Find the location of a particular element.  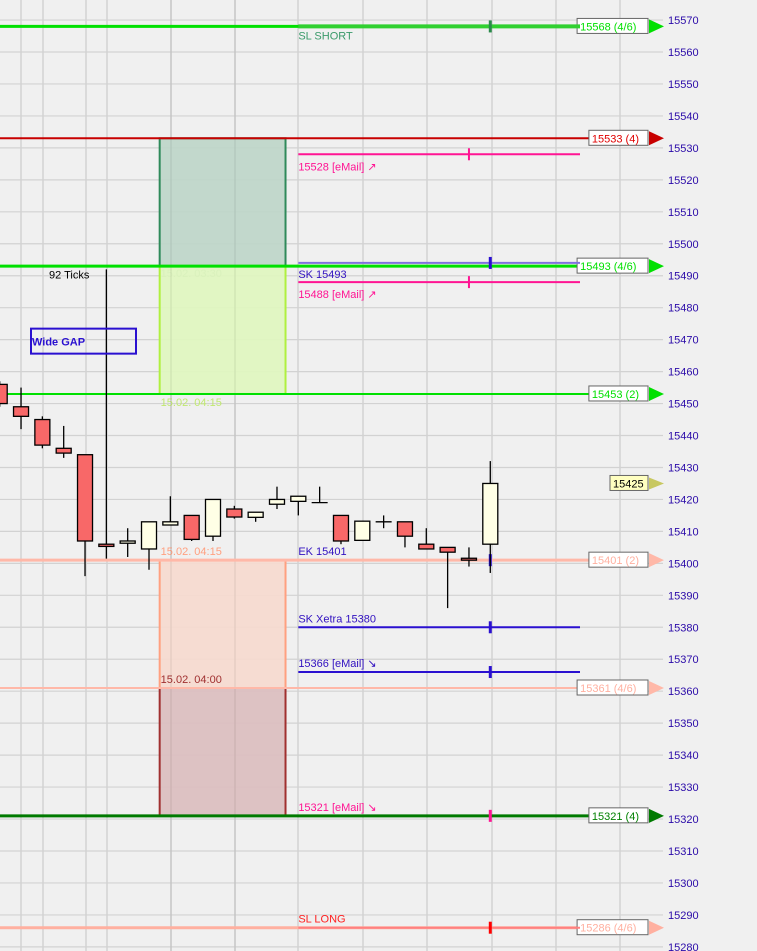

y-axis-tick-label: 15380 is located at coordinates (683, 628).